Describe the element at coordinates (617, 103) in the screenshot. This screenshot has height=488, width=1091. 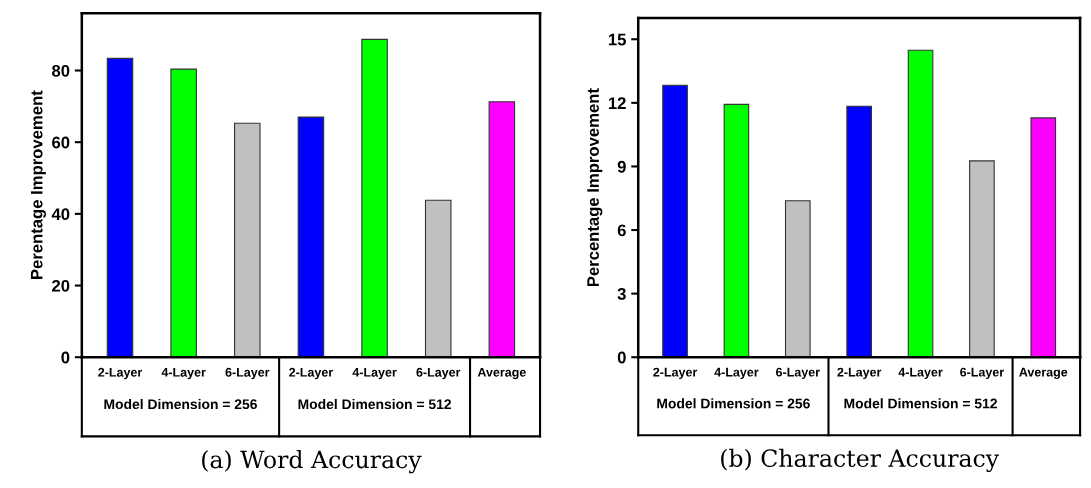
I see `y-tick-label: 12` at that location.